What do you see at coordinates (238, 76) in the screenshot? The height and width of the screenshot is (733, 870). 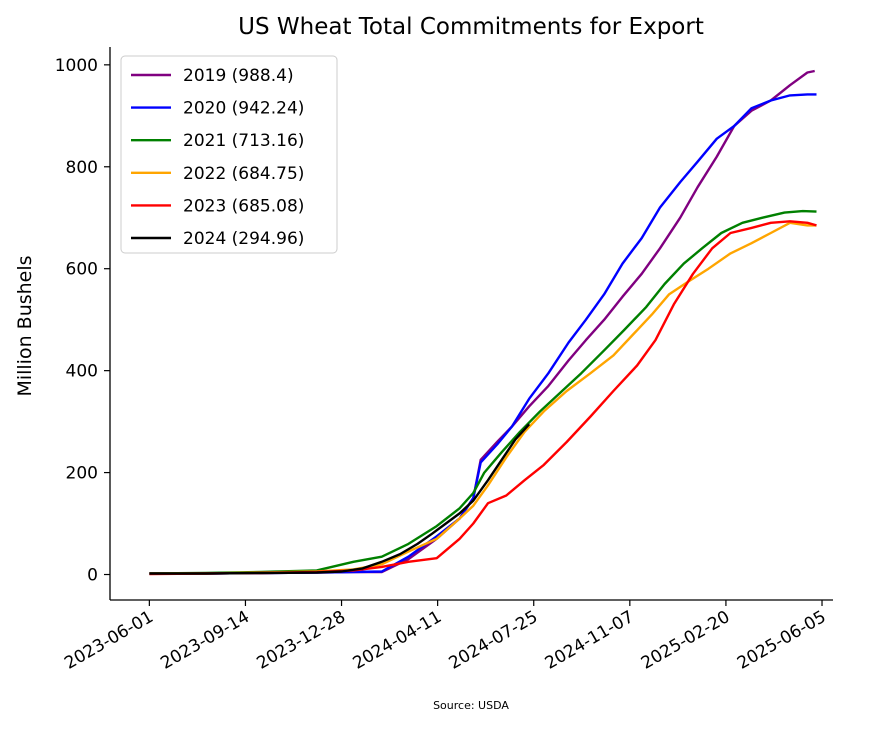 I see `legend-label-0: 2019 (988.4)` at bounding box center [238, 76].